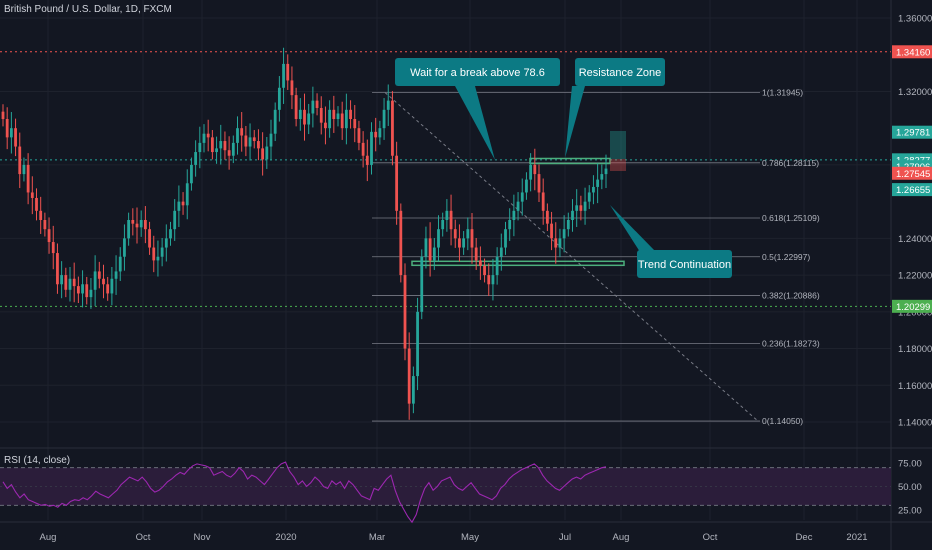 The width and height of the screenshot is (932, 550). I want to click on x-tick-label: Jul, so click(565, 537).